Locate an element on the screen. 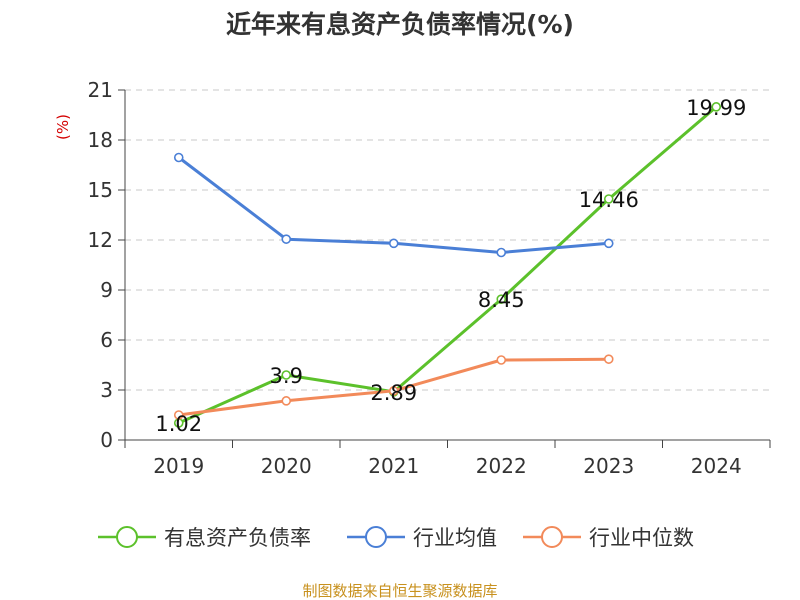  chart-title: 近年来有息资产负债率情况(%) is located at coordinates (400, 24).